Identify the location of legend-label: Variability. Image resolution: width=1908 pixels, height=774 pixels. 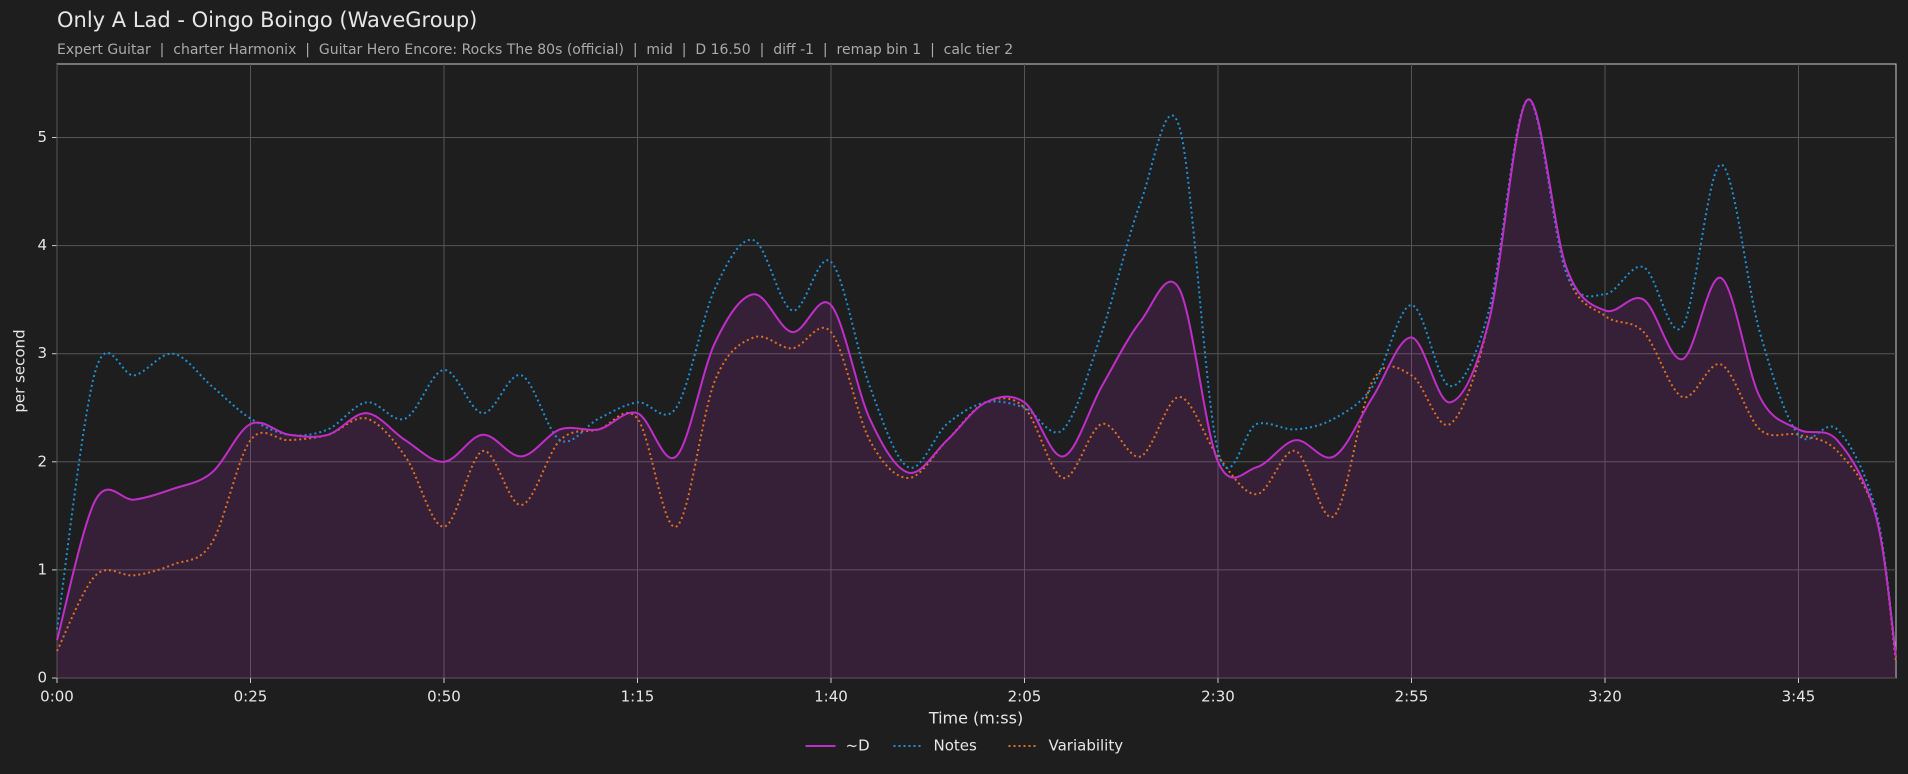
(1086, 746).